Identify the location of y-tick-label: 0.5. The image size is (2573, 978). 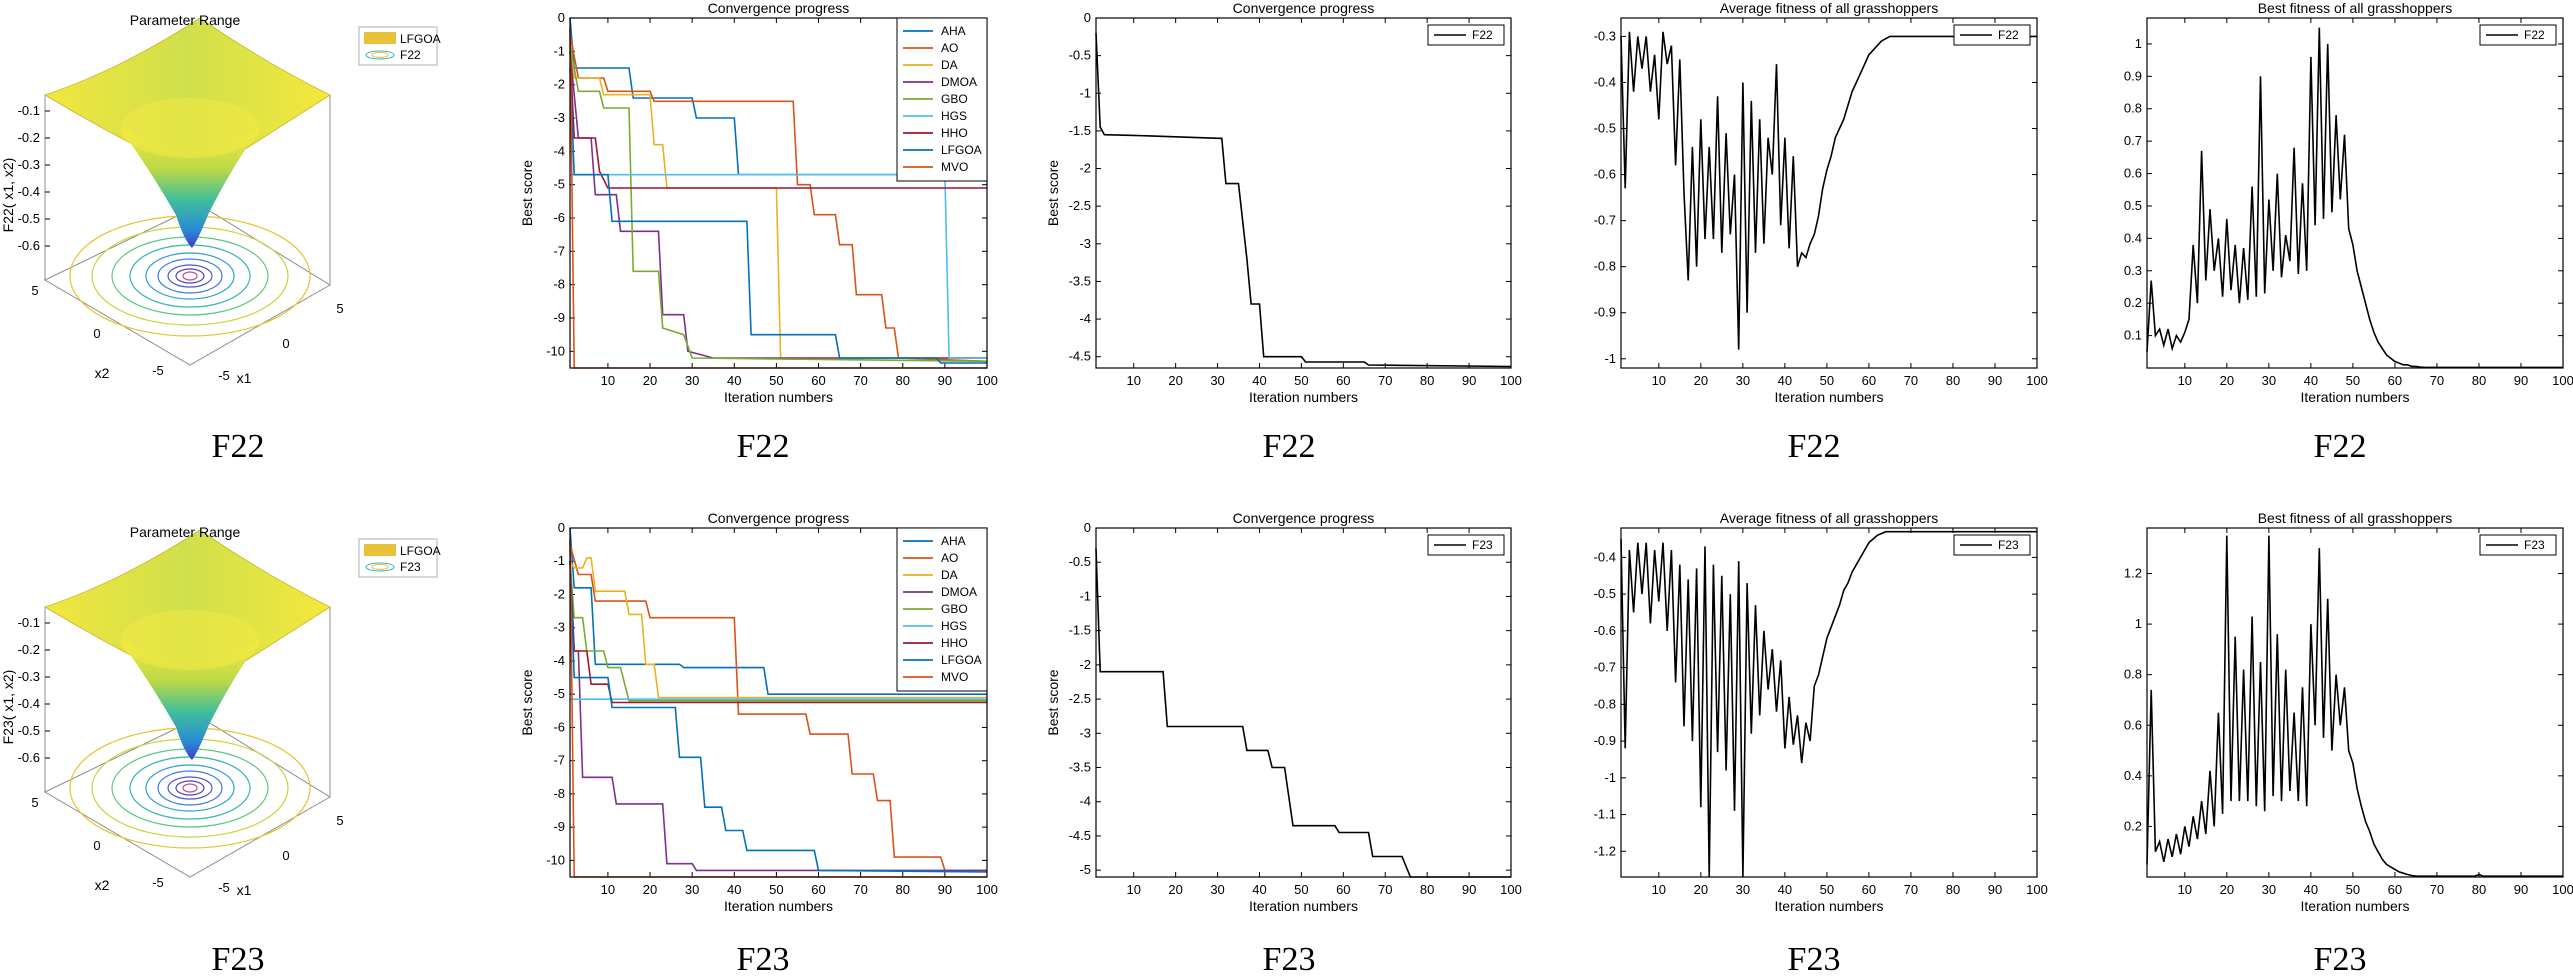
(2133, 205).